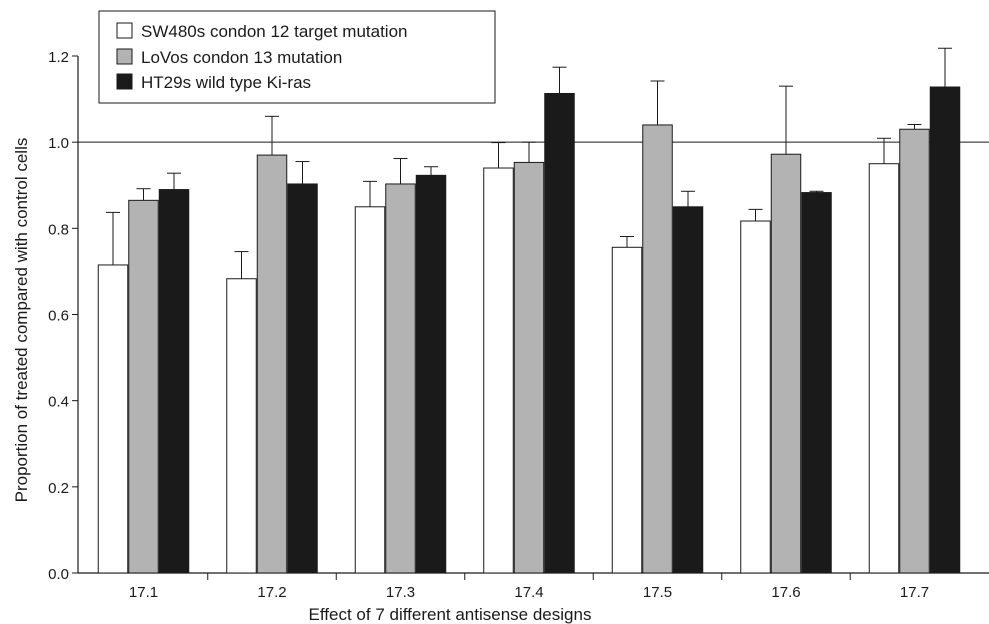 Image resolution: width=989 pixels, height=624 pixels. I want to click on y-tick-label: 0.4, so click(58, 402).